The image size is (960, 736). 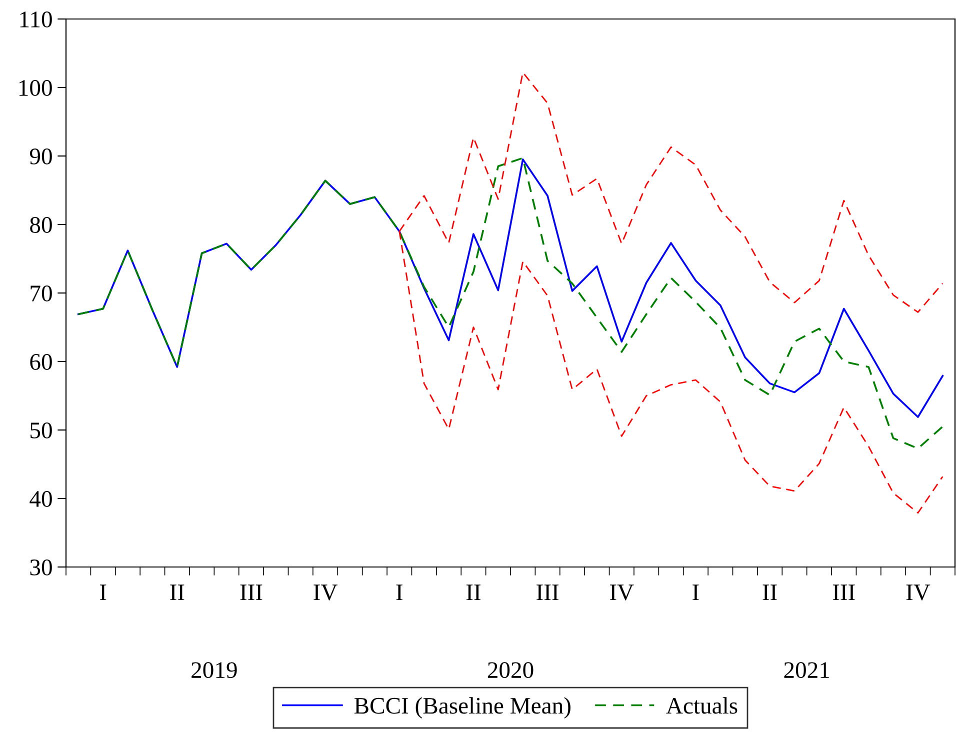 What do you see at coordinates (807, 670) in the screenshot?
I see `text: 2021` at bounding box center [807, 670].